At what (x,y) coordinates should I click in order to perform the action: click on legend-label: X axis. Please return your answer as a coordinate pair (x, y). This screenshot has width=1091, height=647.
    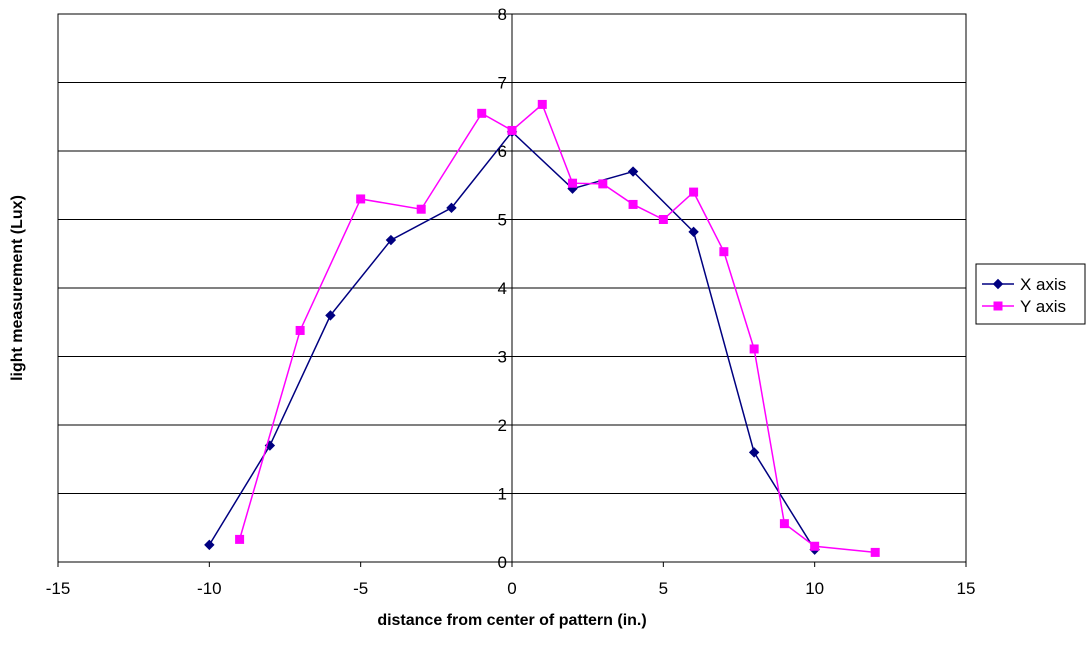
    Looking at the image, I should click on (1043, 284).